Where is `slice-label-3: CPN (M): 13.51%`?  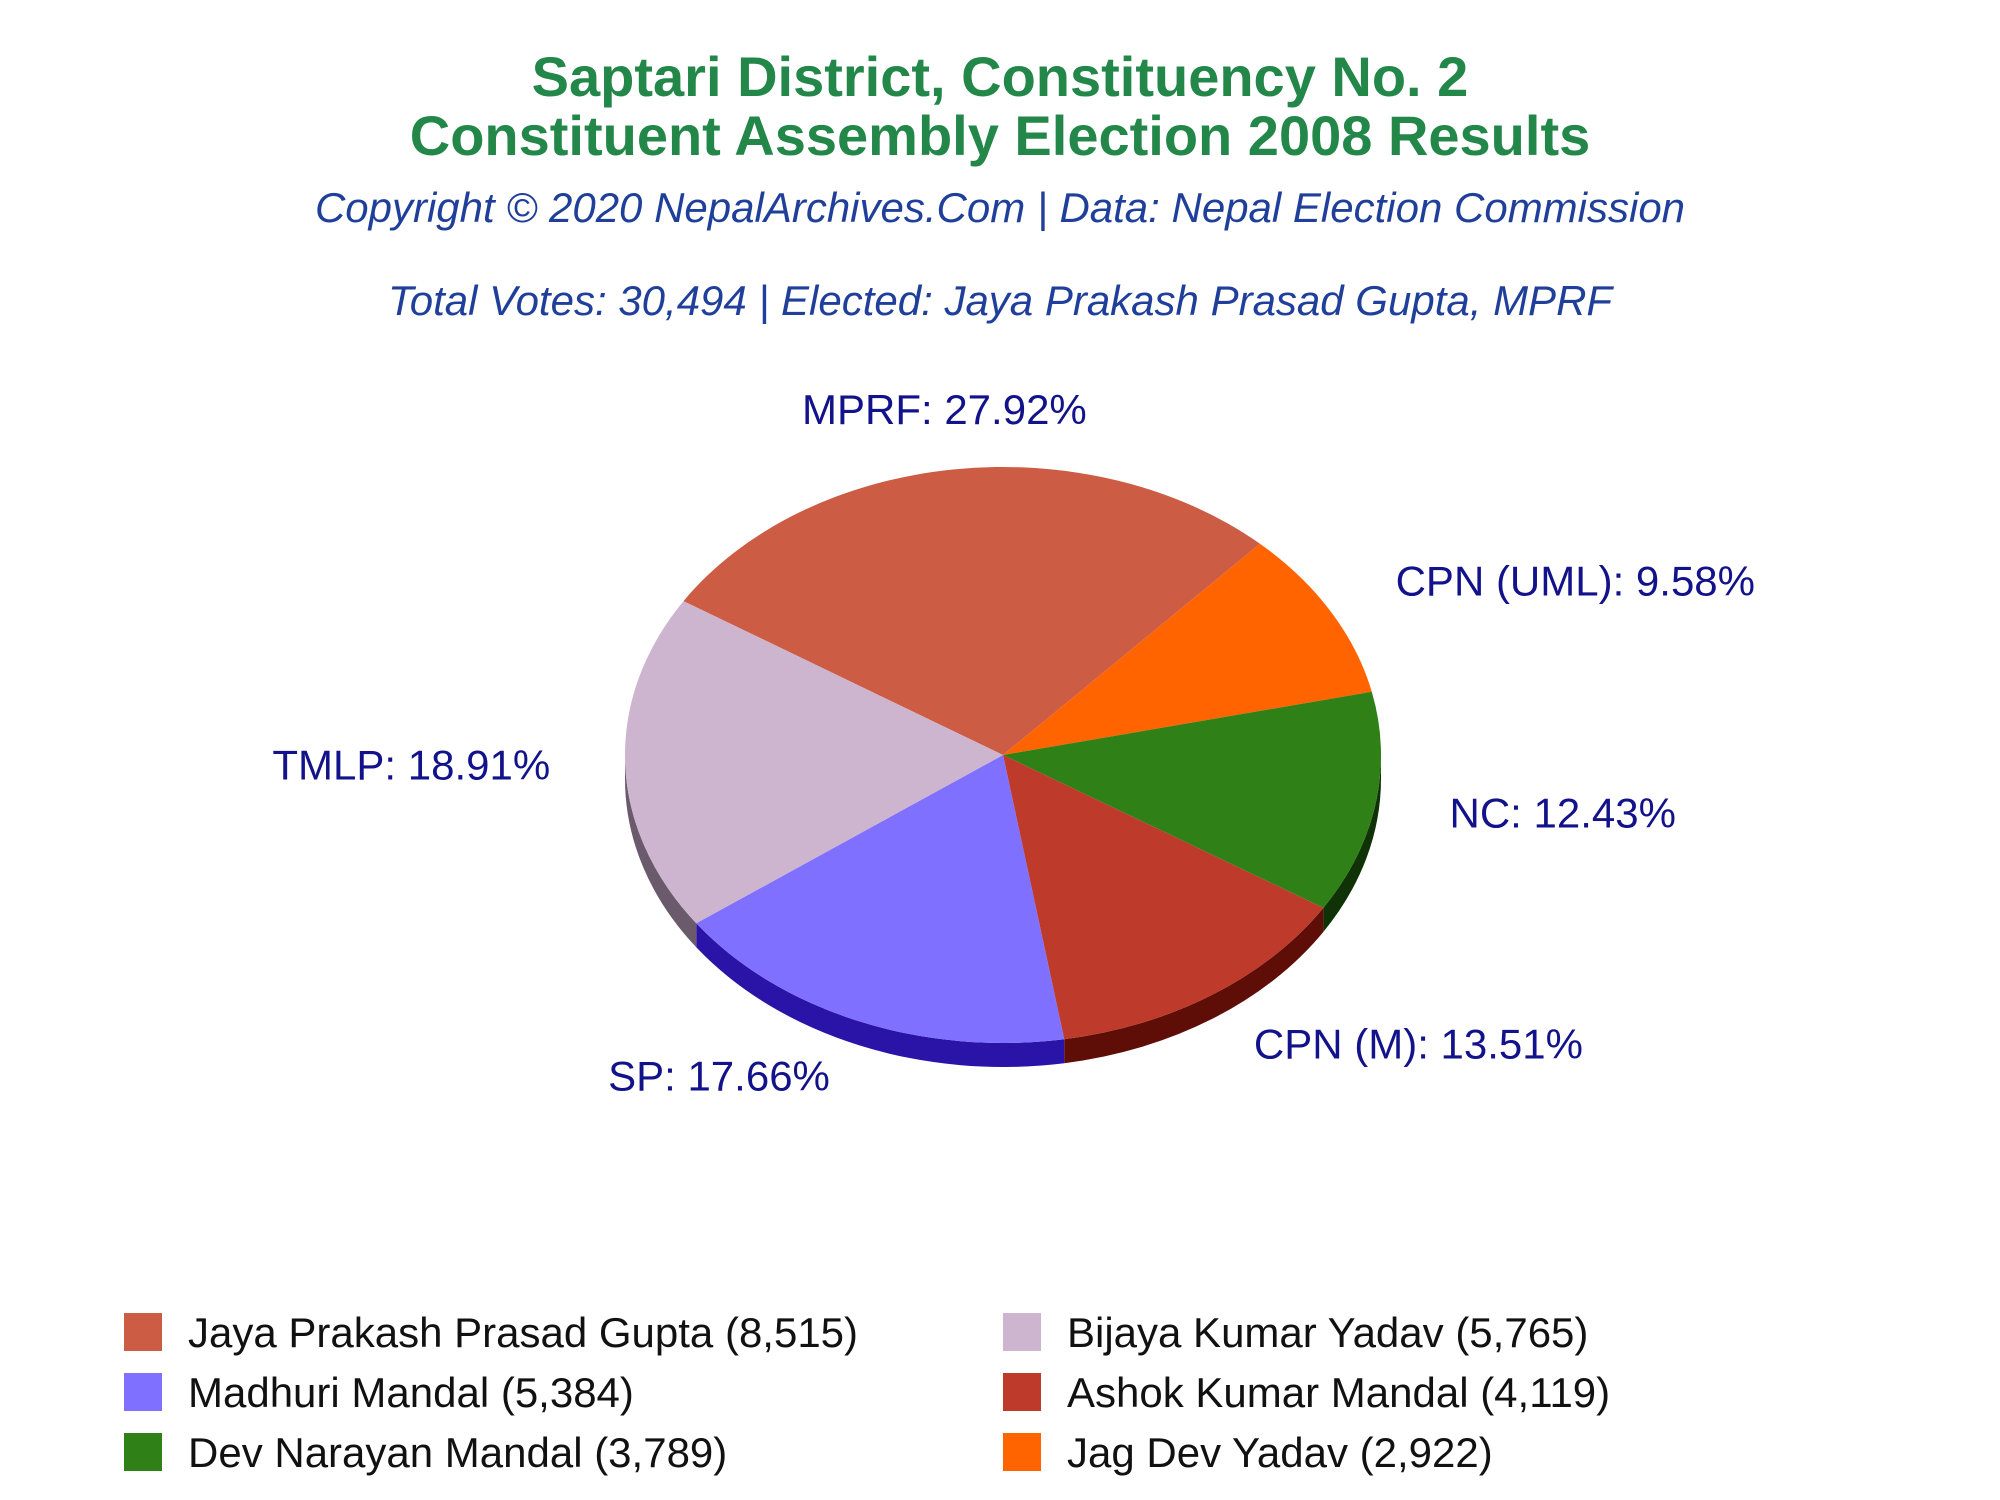 slice-label-3: CPN (M): 13.51% is located at coordinates (1418, 1044).